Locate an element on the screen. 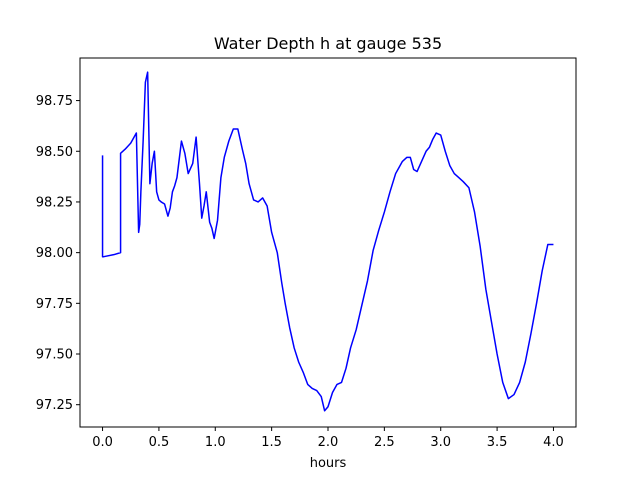 The height and width of the screenshot is (480, 640). chart-title: Water Depth h at gauge 535 is located at coordinates (328, 43).